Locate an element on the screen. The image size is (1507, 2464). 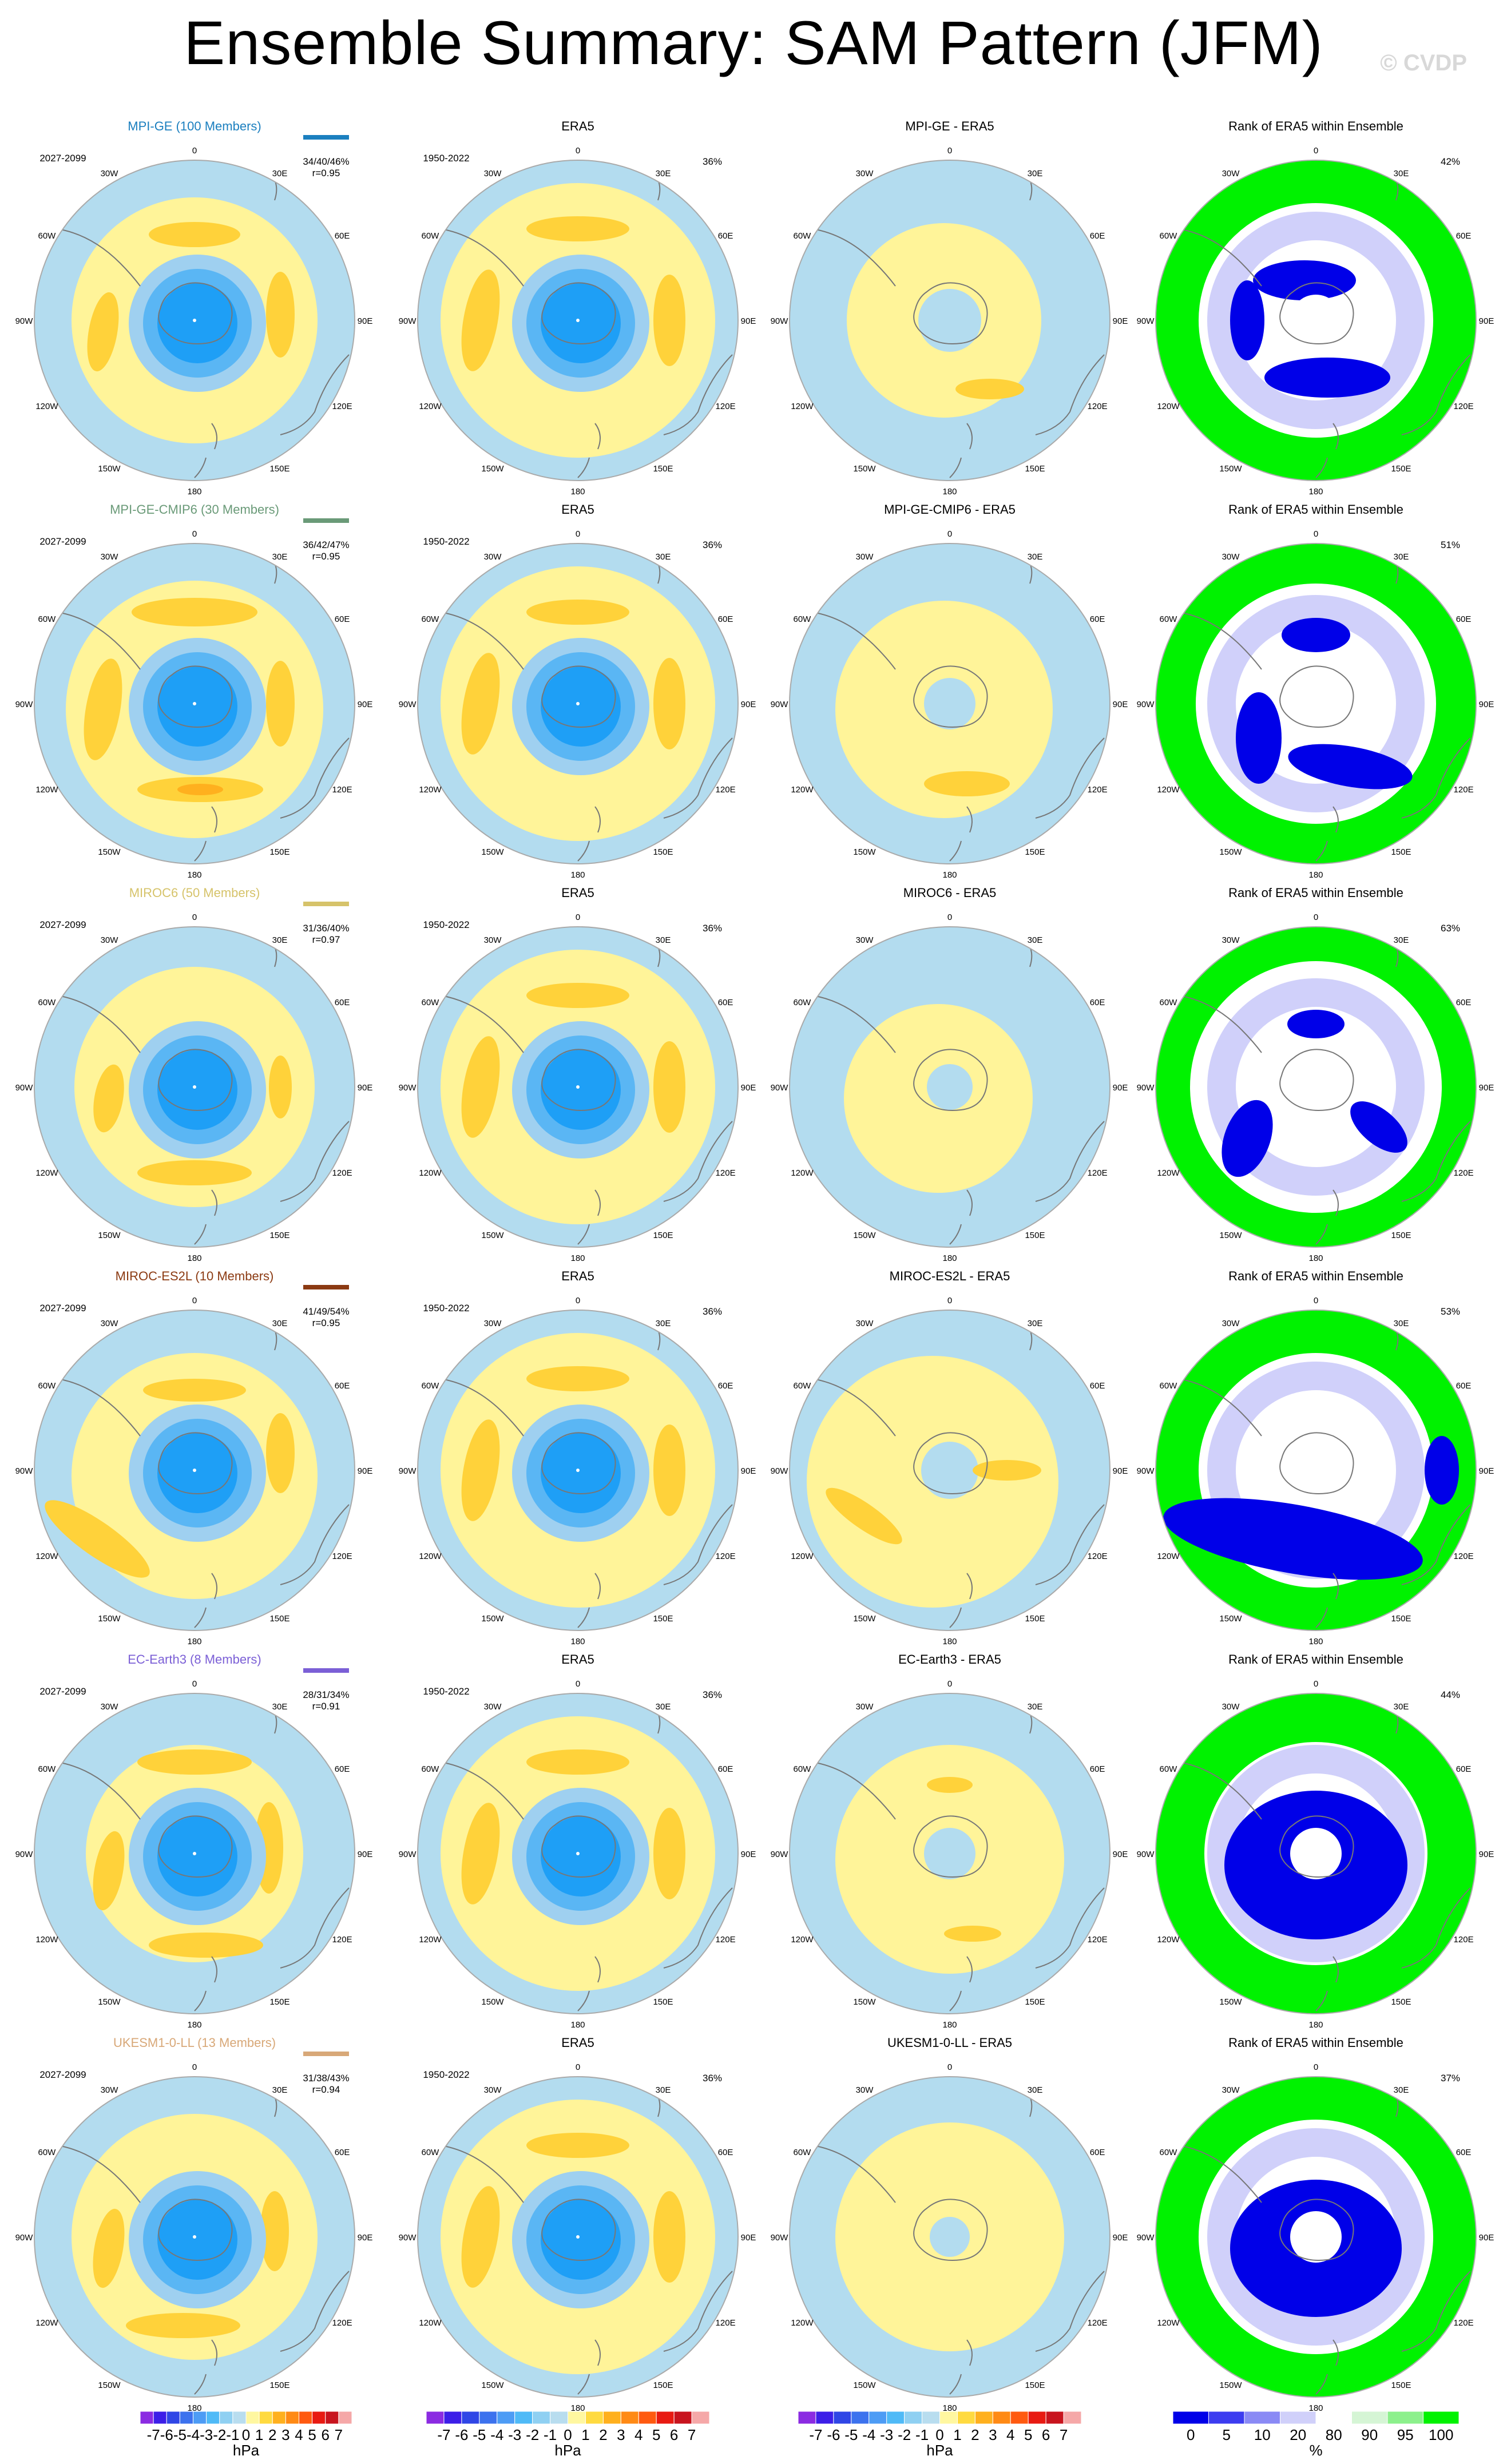
pattern-correlation: r=0.95 is located at coordinates (326, 173).